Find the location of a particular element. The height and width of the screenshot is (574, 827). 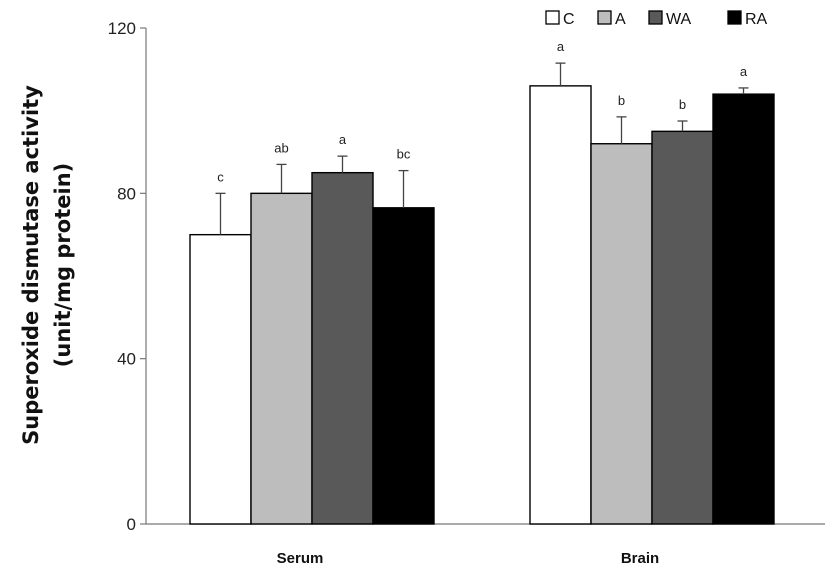

bar-wa-serum is located at coordinates (342, 348).